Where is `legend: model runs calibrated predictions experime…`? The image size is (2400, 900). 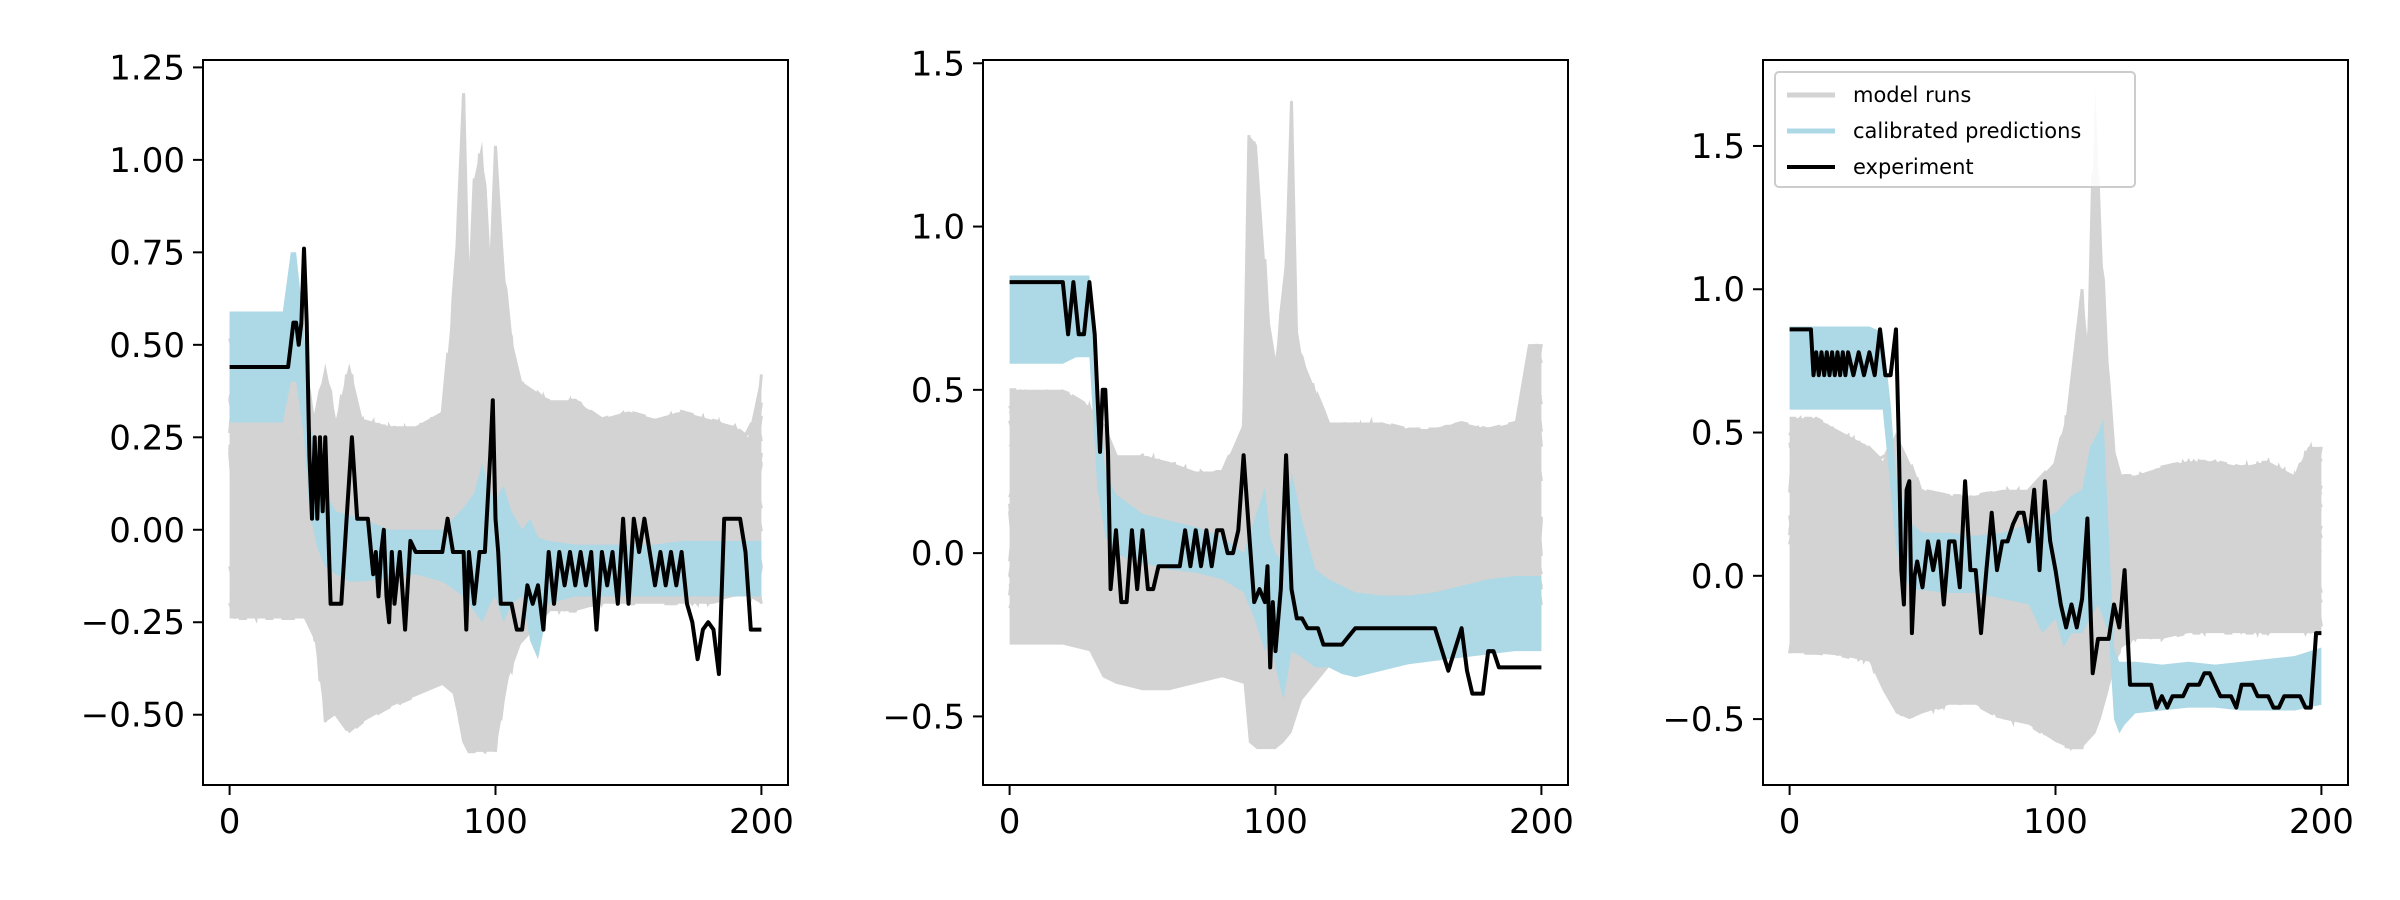
legend: model runs calibrated predictions experime… is located at coordinates (1955, 129).